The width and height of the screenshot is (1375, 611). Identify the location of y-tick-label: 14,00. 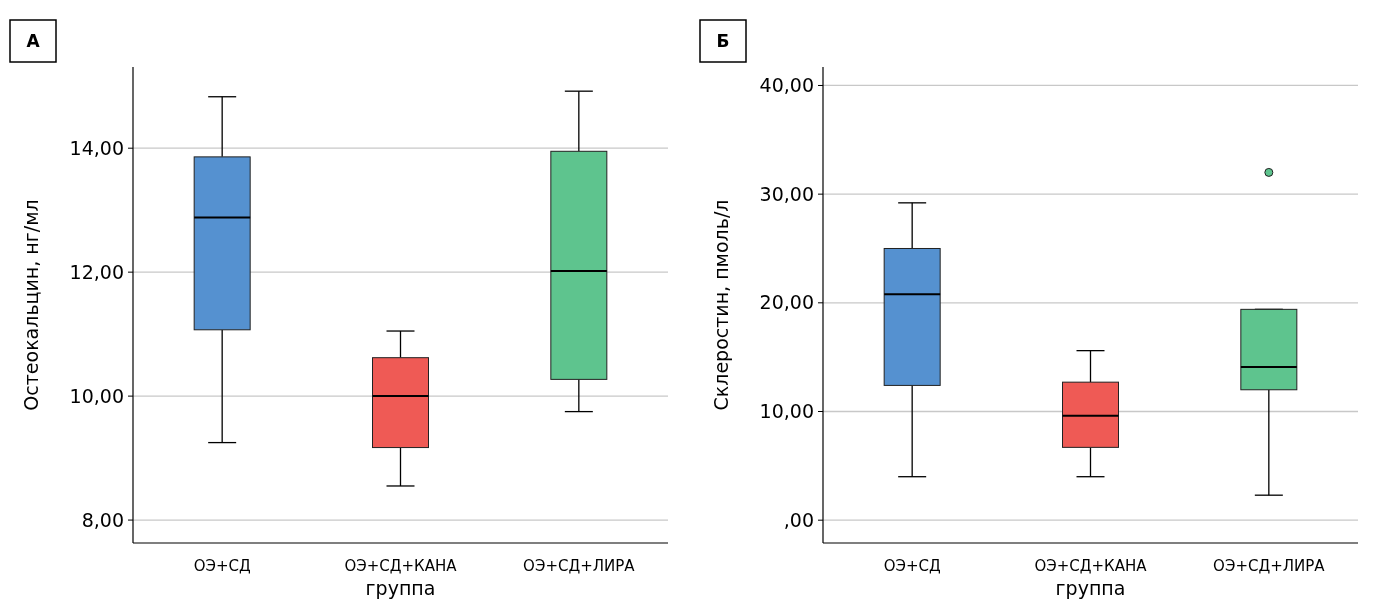
(96, 147).